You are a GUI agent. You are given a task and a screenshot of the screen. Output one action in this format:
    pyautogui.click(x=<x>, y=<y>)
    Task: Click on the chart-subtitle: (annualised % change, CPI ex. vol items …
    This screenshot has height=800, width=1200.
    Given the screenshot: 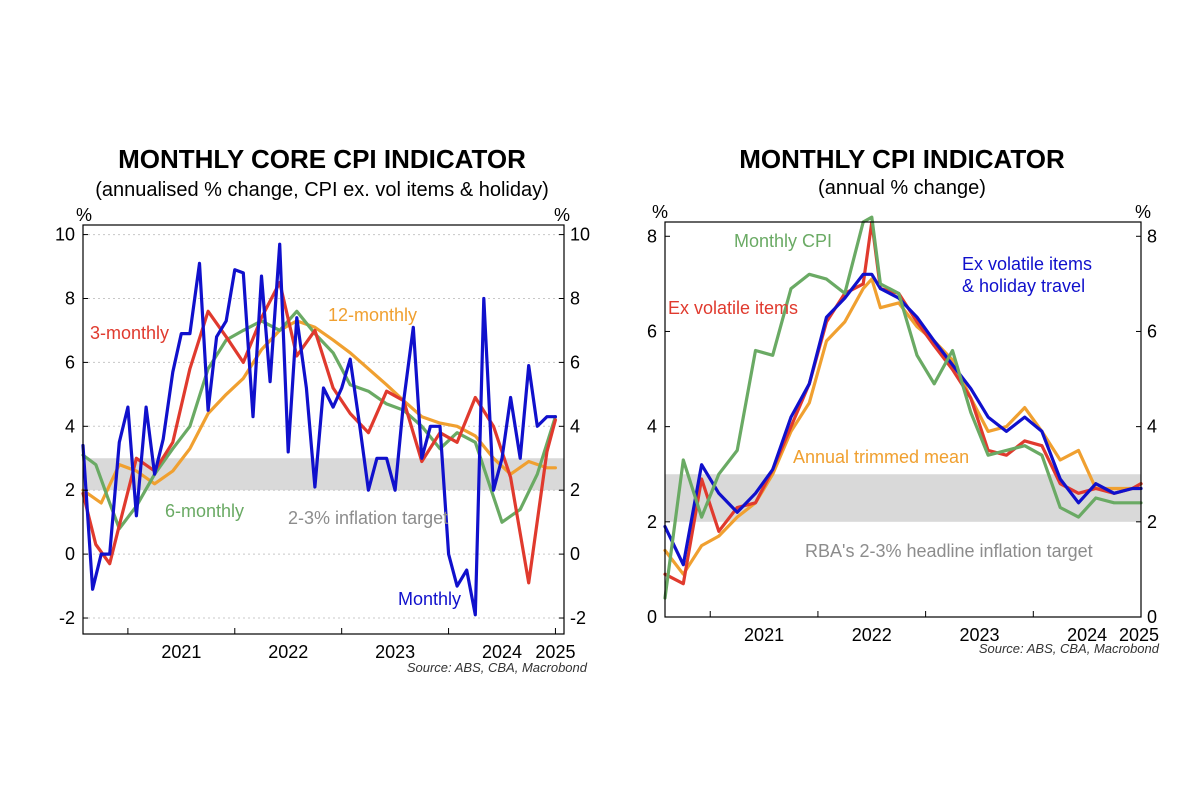 What is the action you would take?
    pyautogui.click(x=322, y=190)
    